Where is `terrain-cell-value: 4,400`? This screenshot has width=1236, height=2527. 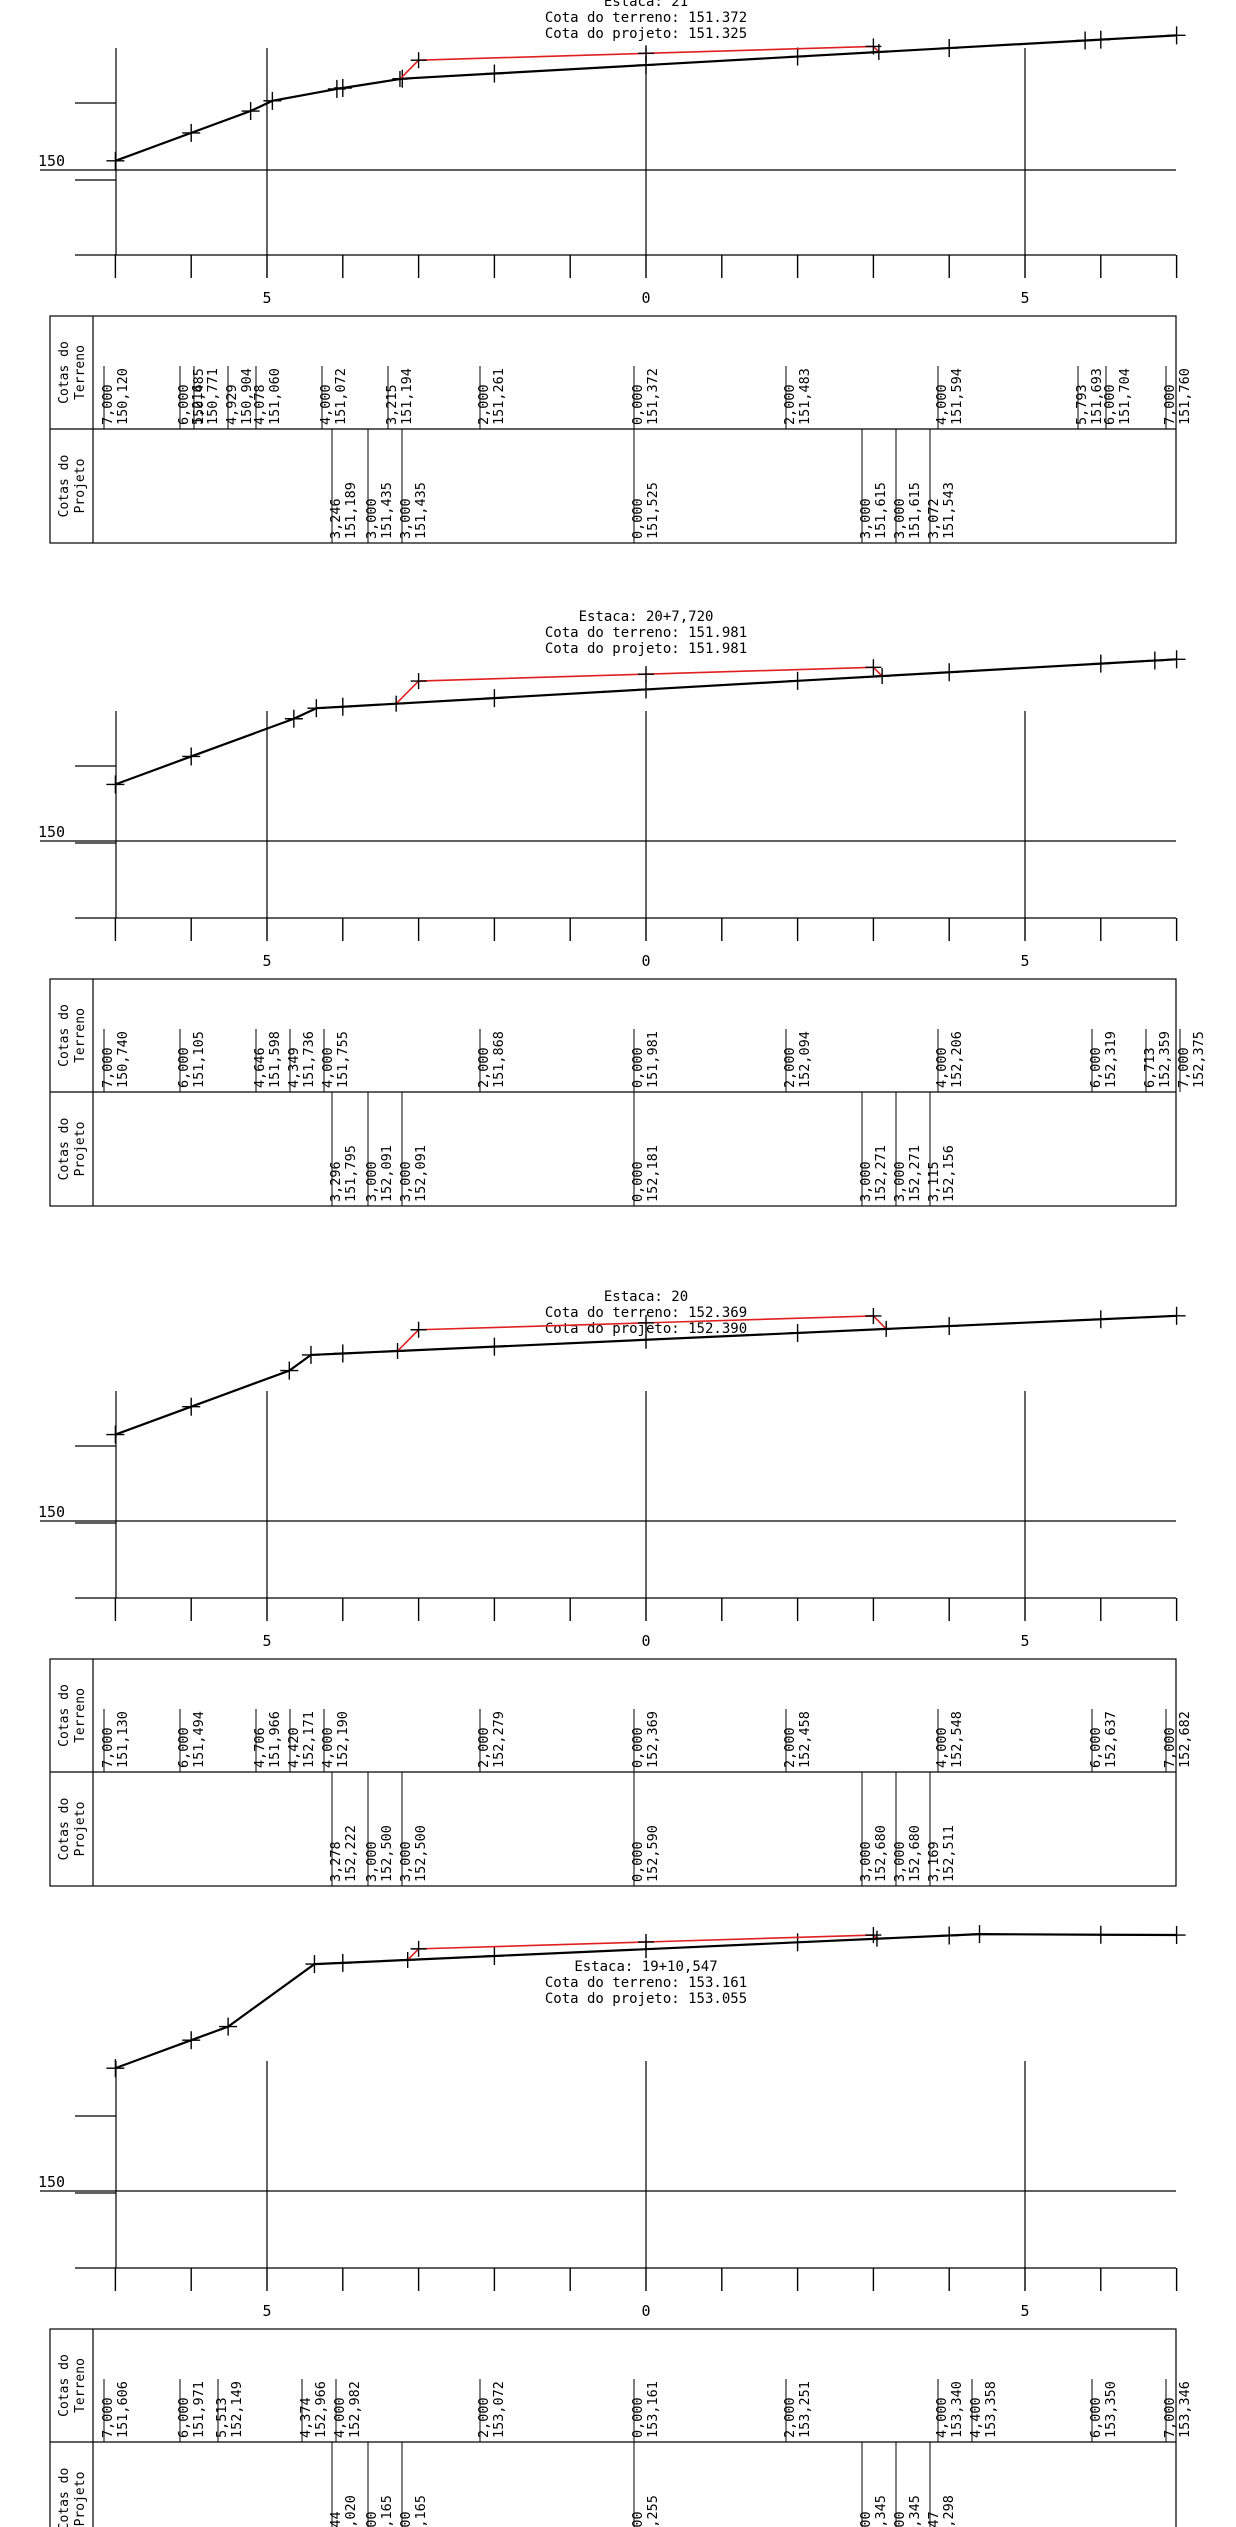
terrain-cell-value: 4,400 is located at coordinates (976, 2417).